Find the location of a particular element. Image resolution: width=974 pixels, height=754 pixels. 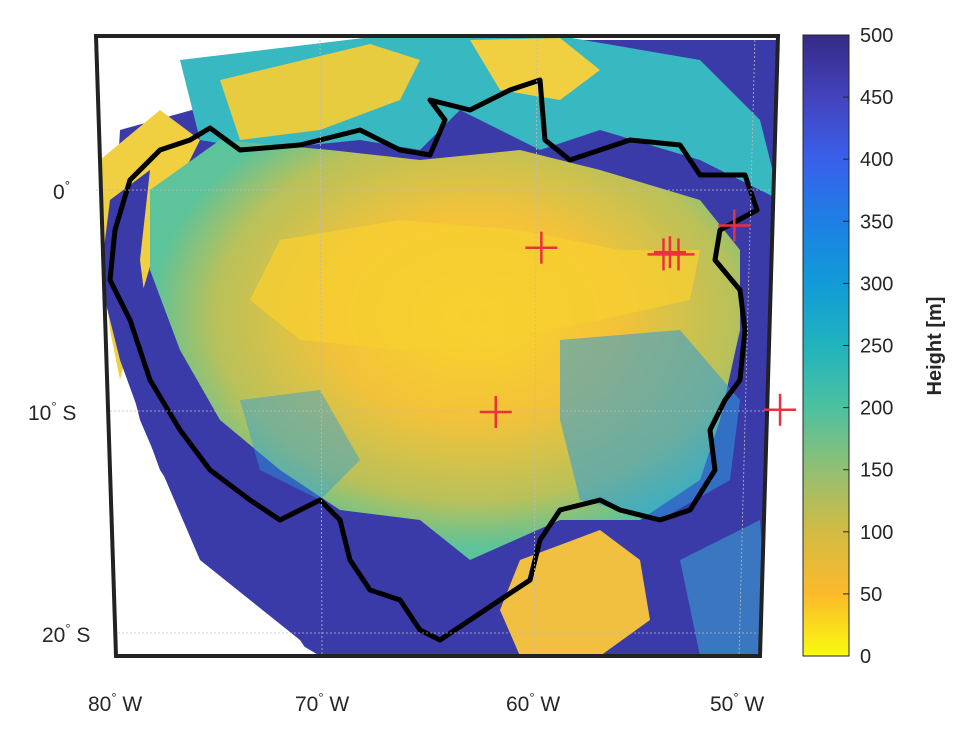

colorbar-ticks: 0 50 100 150 200 250 300 350 400 450 500 is located at coordinates (868, 346).